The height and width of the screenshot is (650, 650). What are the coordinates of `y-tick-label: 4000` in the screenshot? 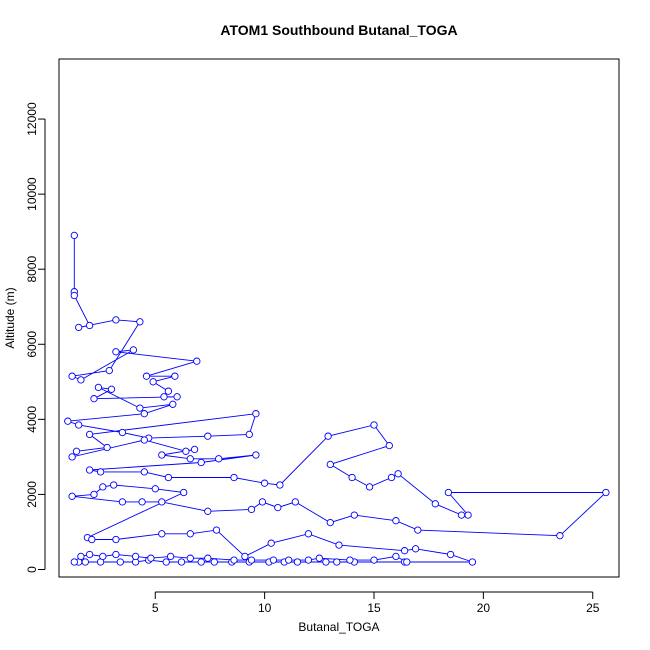 It's located at (32, 419).